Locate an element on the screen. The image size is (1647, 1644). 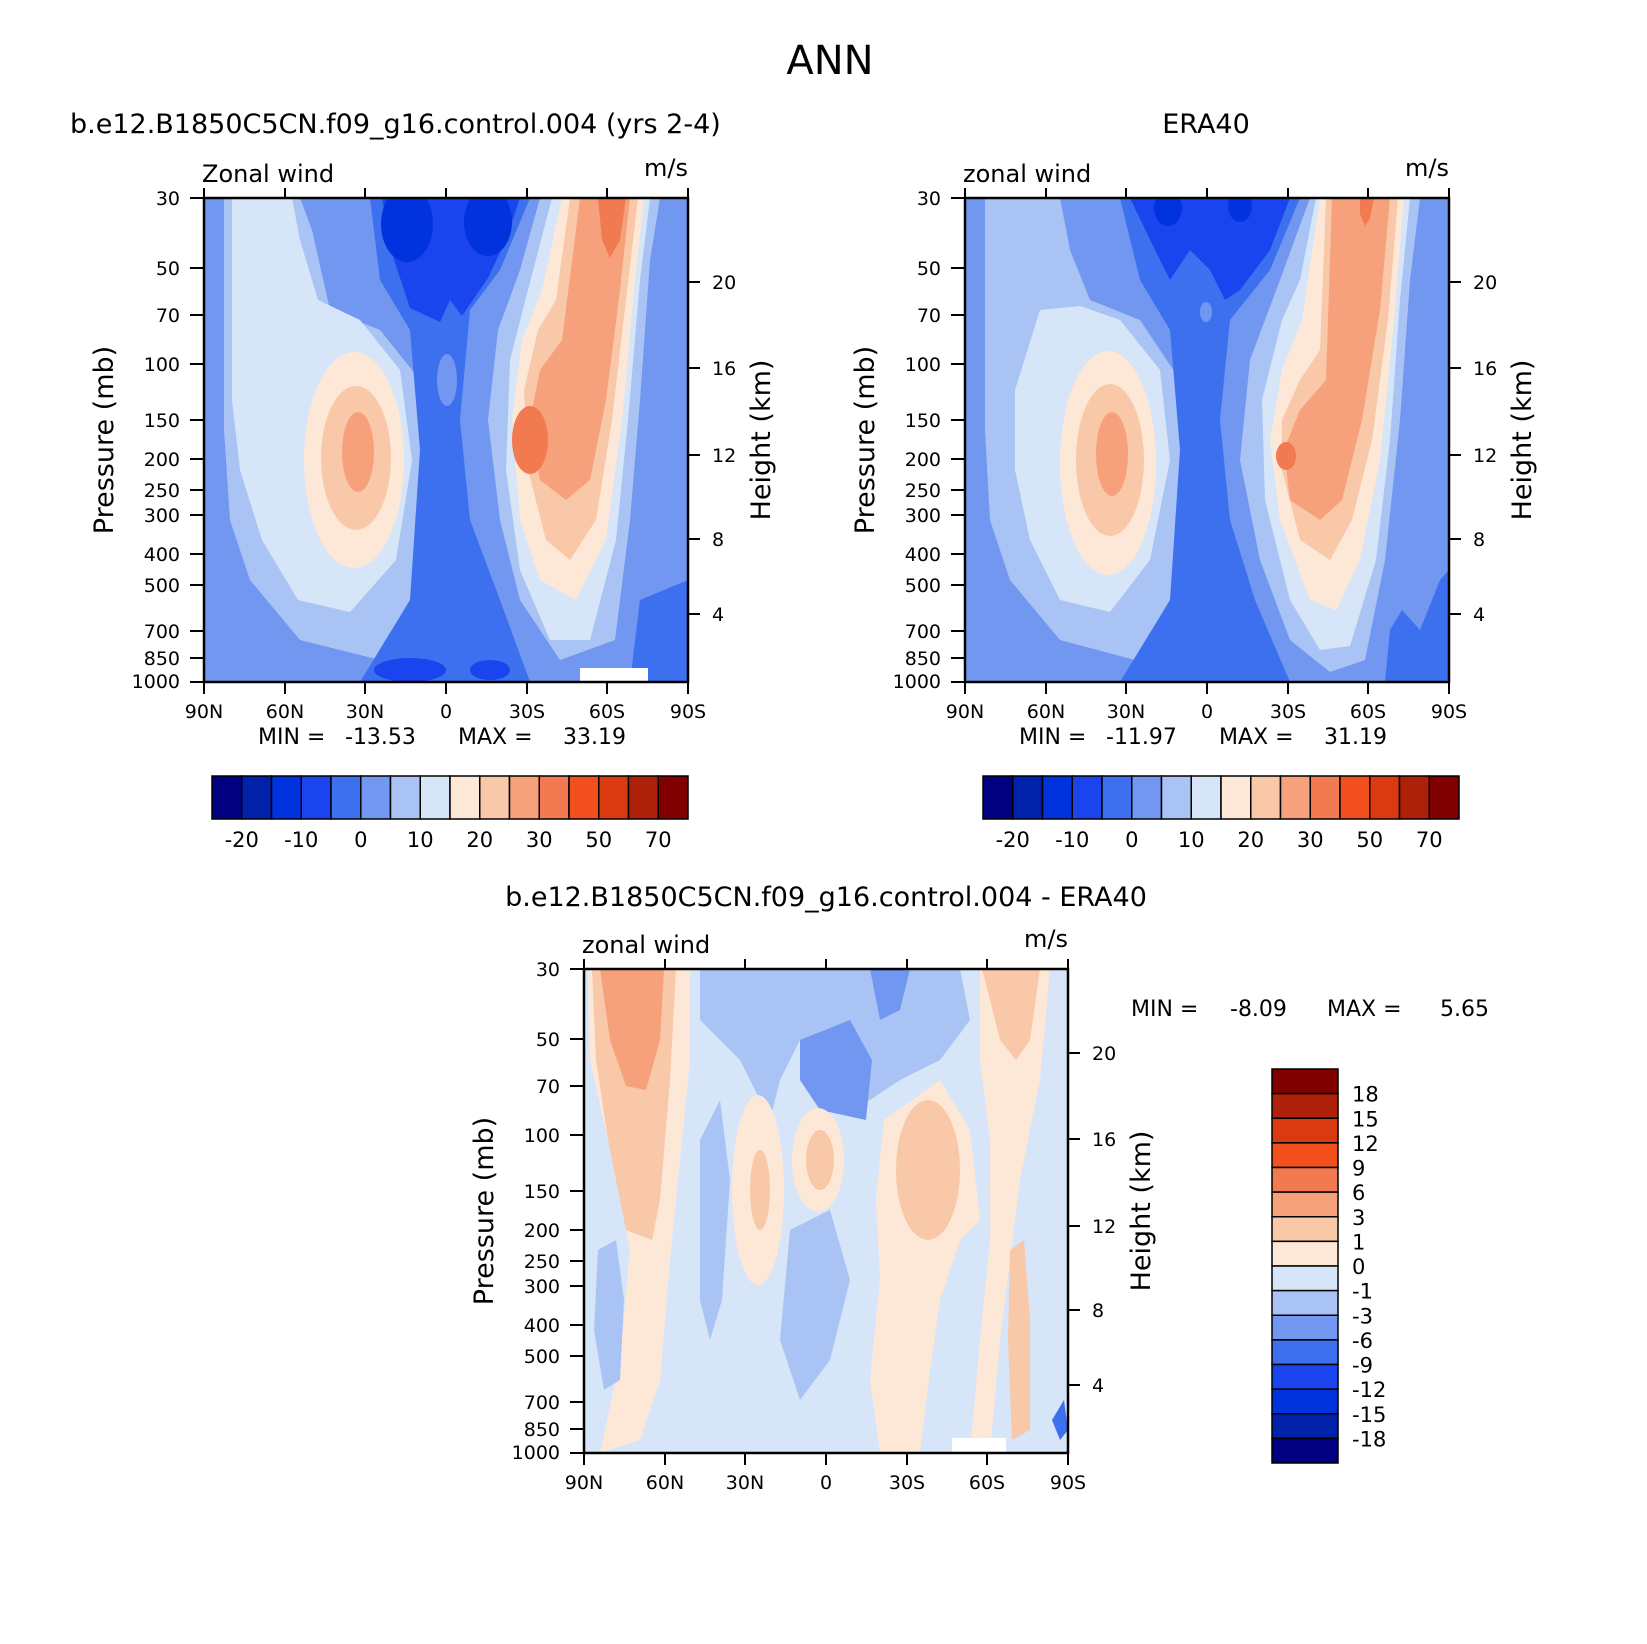
y-tick-850: 850 is located at coordinates (542, 1430).